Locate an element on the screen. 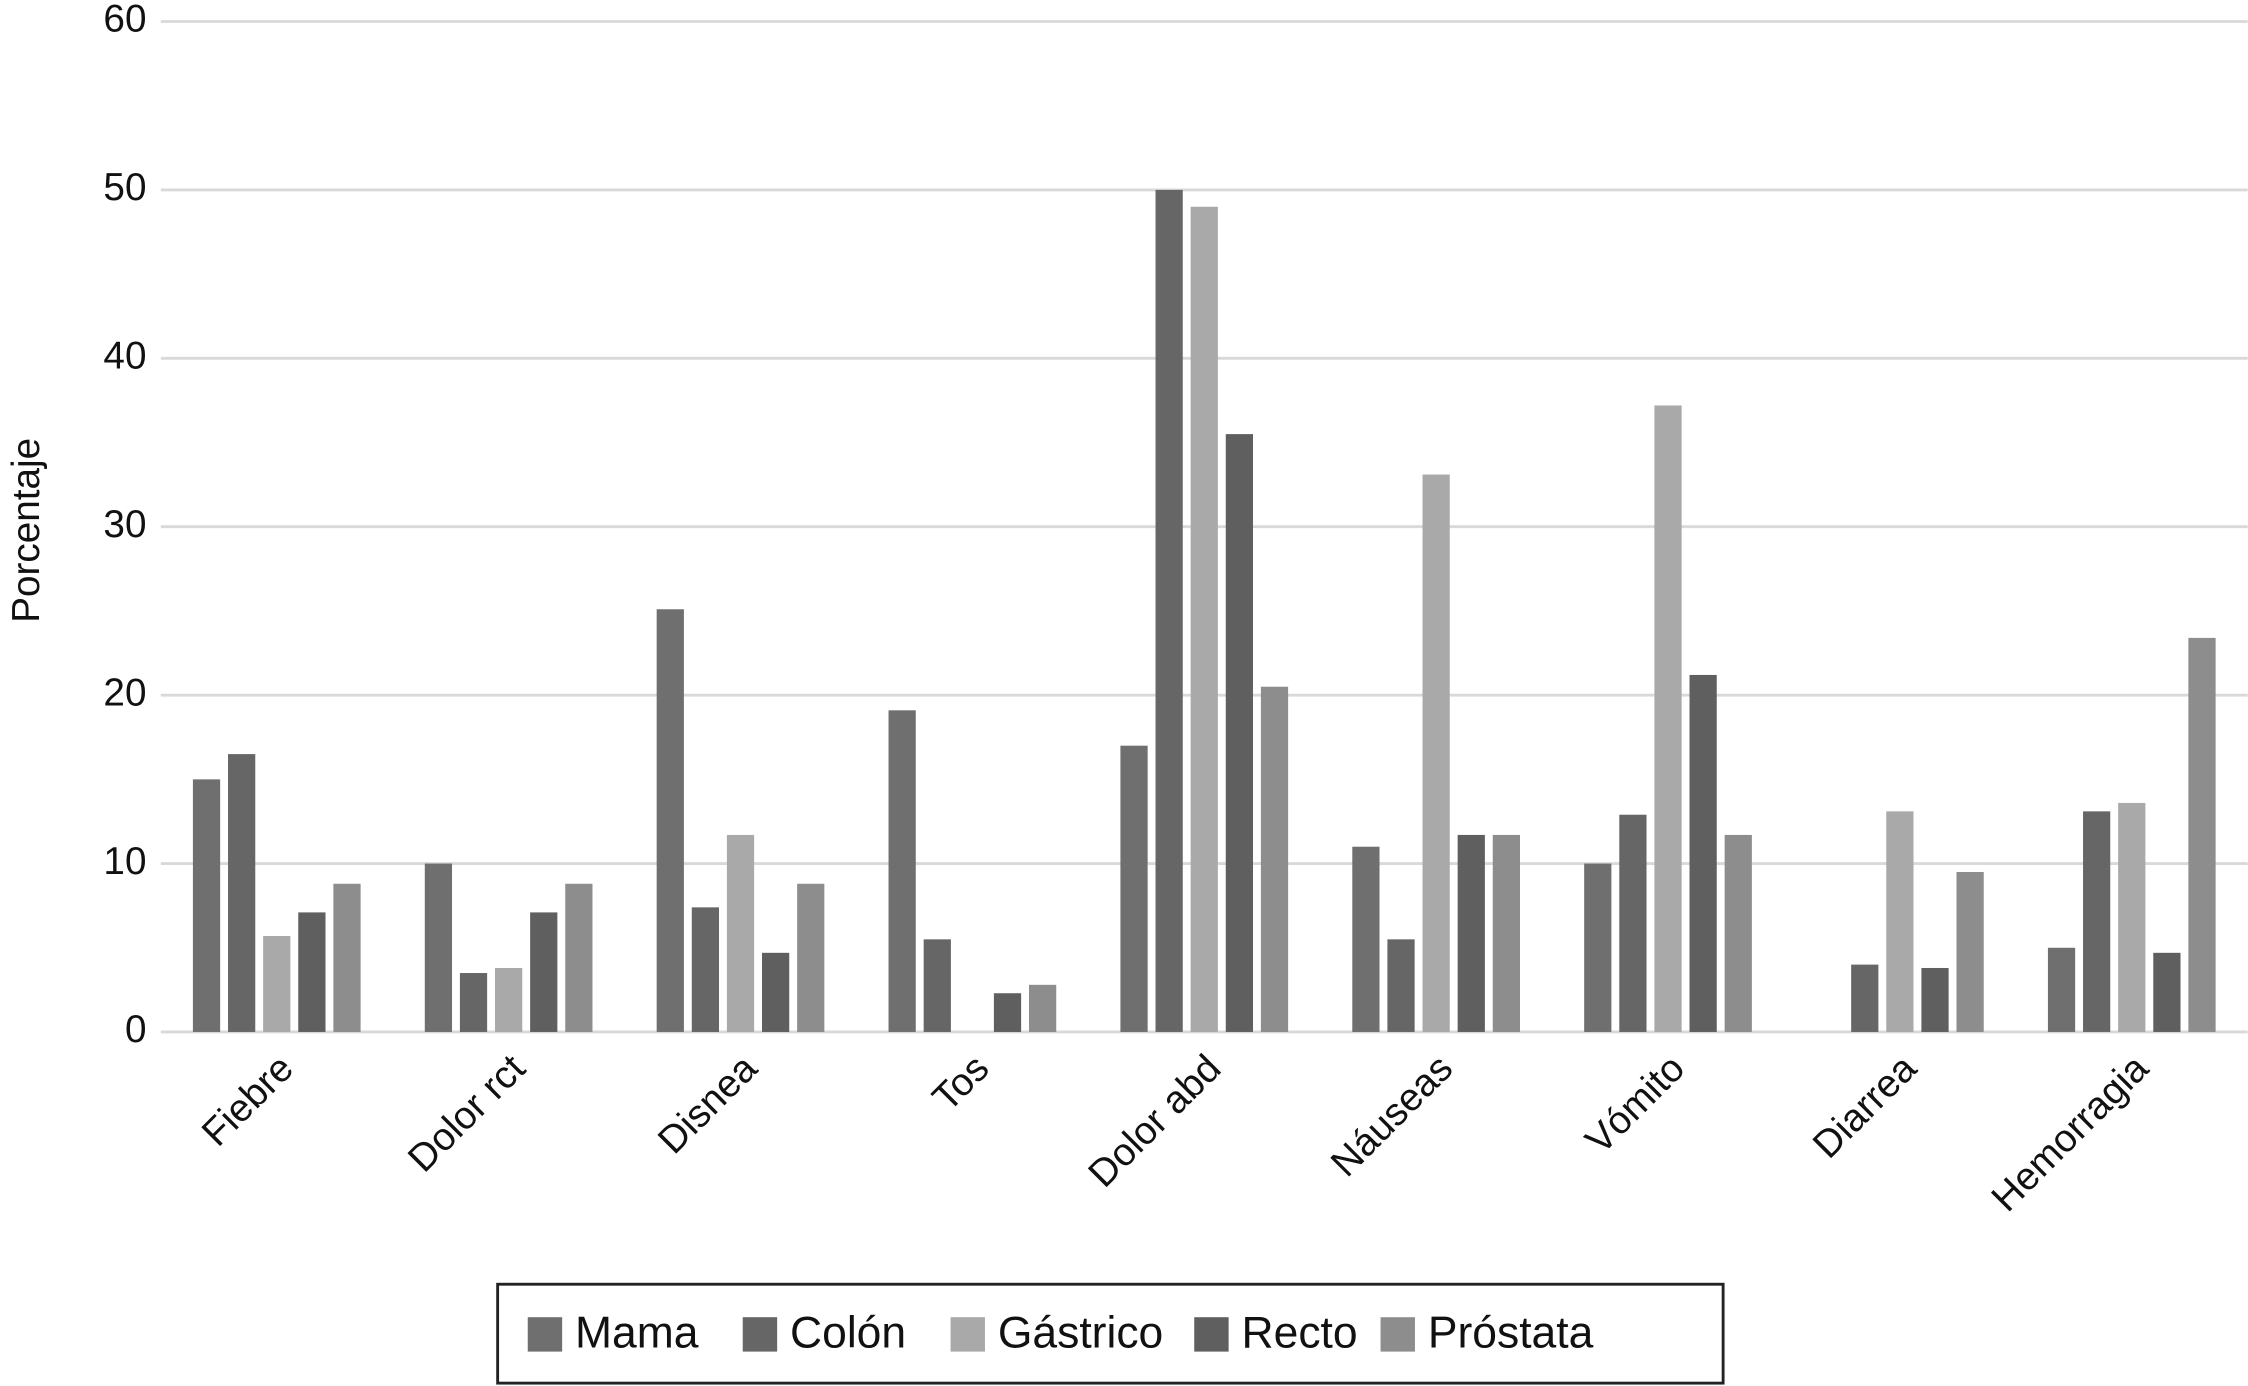 This screenshot has width=2248, height=1386. legend-label: Recto is located at coordinates (1300, 1333).